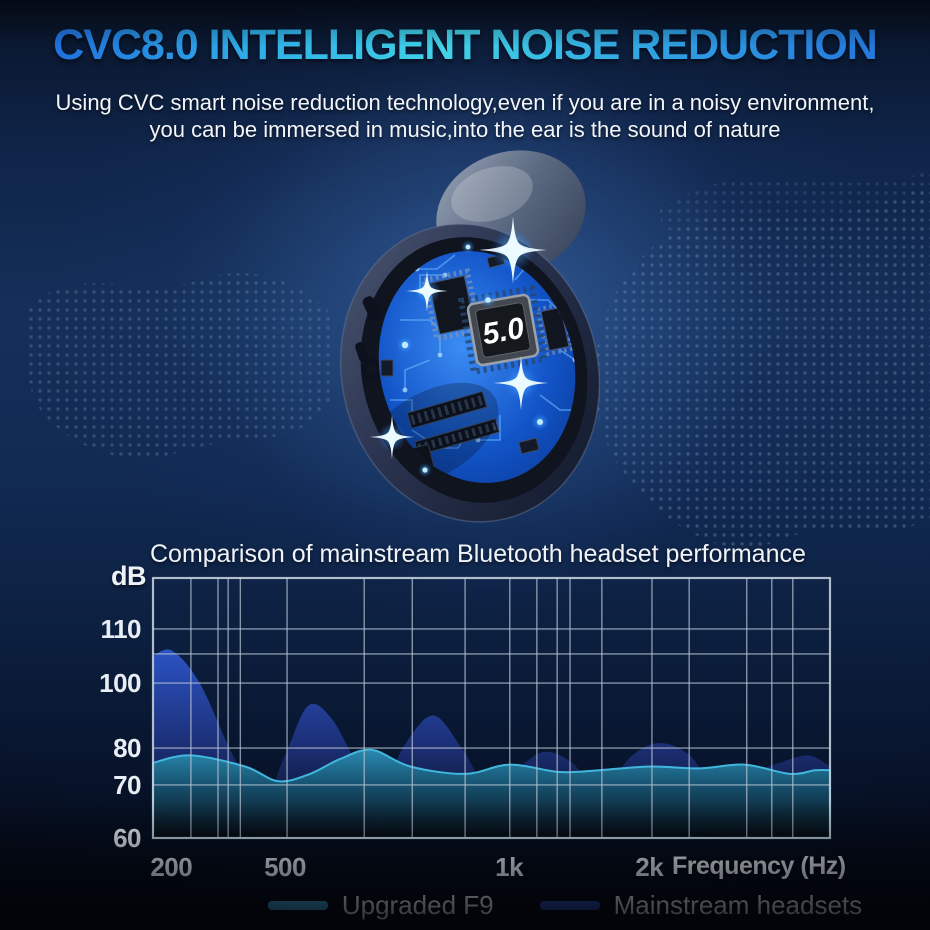 The height and width of the screenshot is (930, 930). I want to click on svg-text: 60, so click(127, 838).